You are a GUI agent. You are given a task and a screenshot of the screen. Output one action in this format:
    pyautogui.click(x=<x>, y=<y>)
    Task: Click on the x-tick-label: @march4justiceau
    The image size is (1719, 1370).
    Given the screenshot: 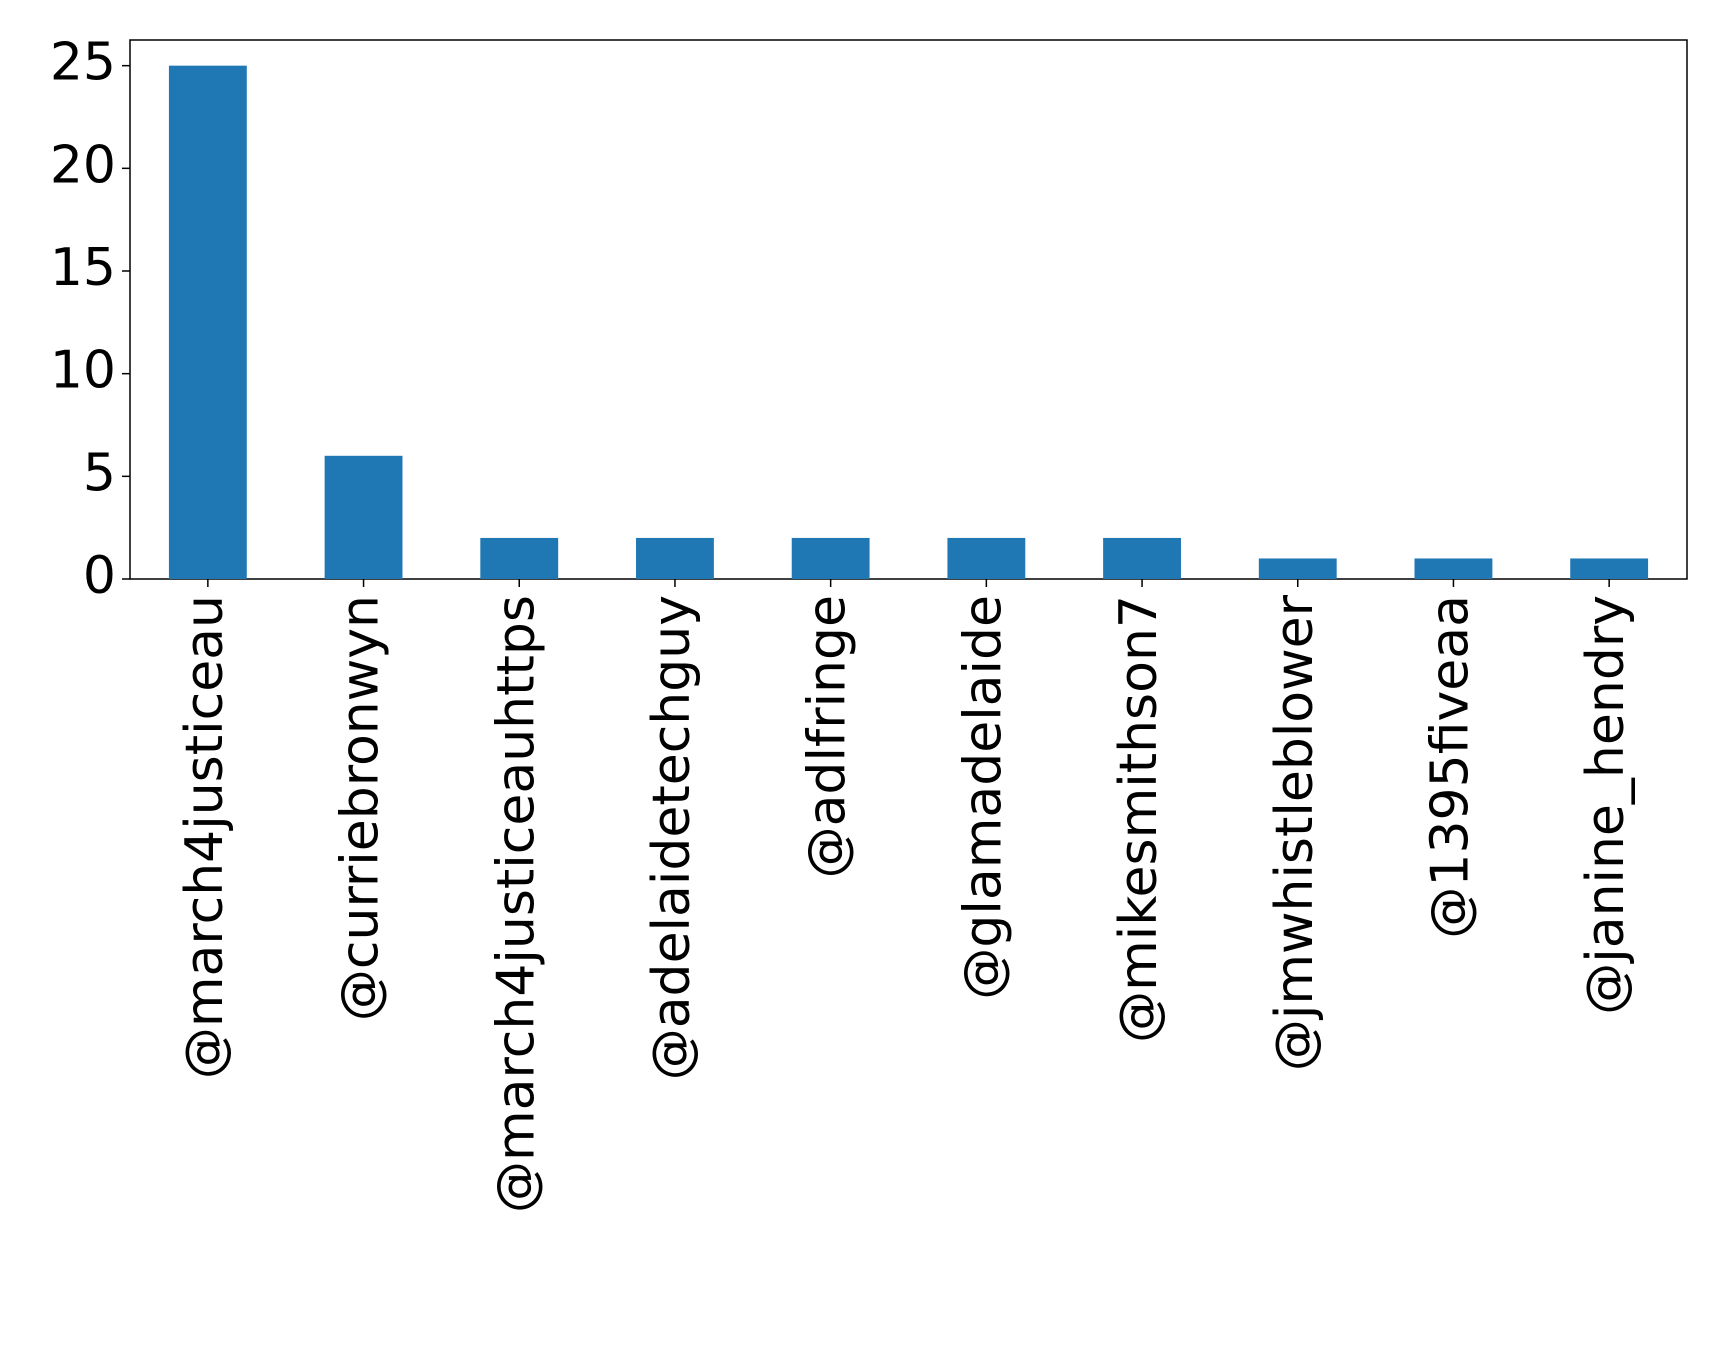 What is the action you would take?
    pyautogui.click(x=205, y=837)
    